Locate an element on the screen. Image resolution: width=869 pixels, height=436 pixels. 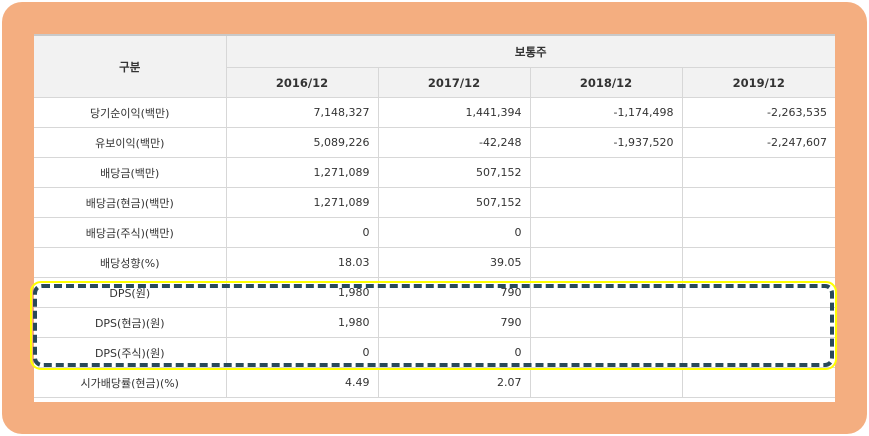
row-label: DPS(원) is located at coordinates (130, 292).